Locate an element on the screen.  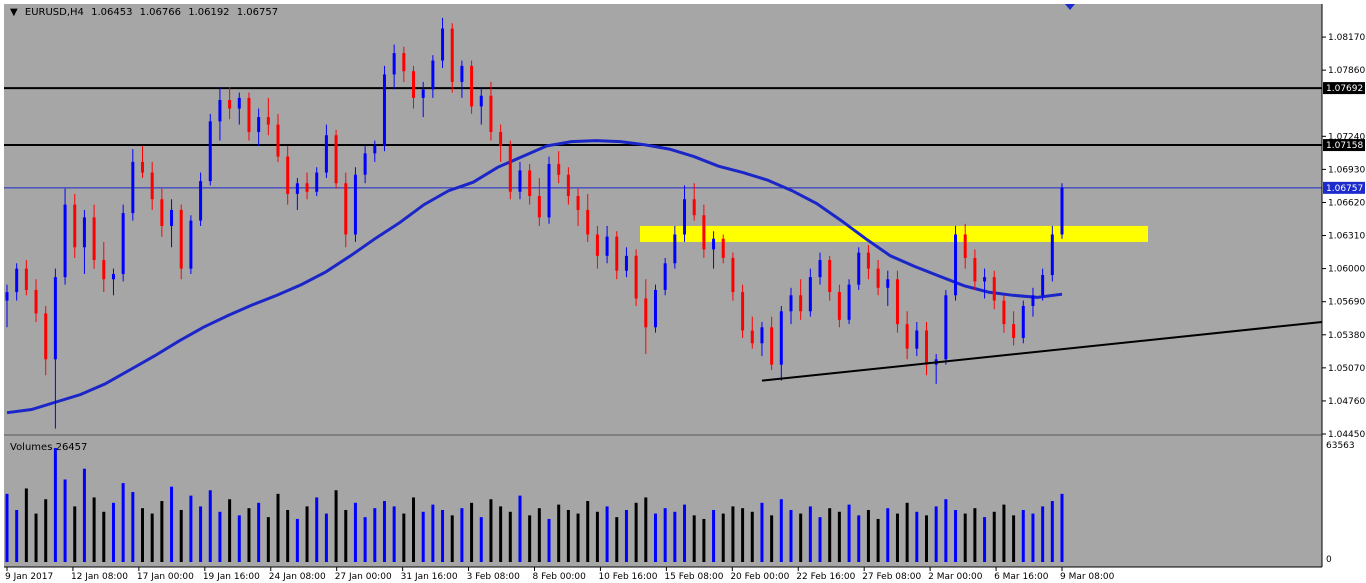
x-tick-label: 20 Feb 00:00 is located at coordinates (759, 577).